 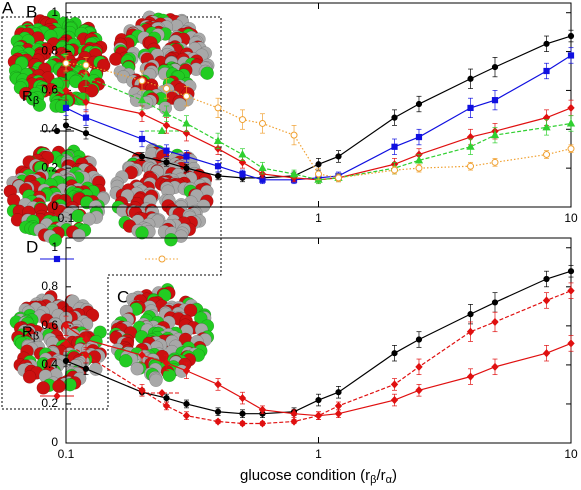 I want to click on panel-label: B, so click(x=31, y=11).